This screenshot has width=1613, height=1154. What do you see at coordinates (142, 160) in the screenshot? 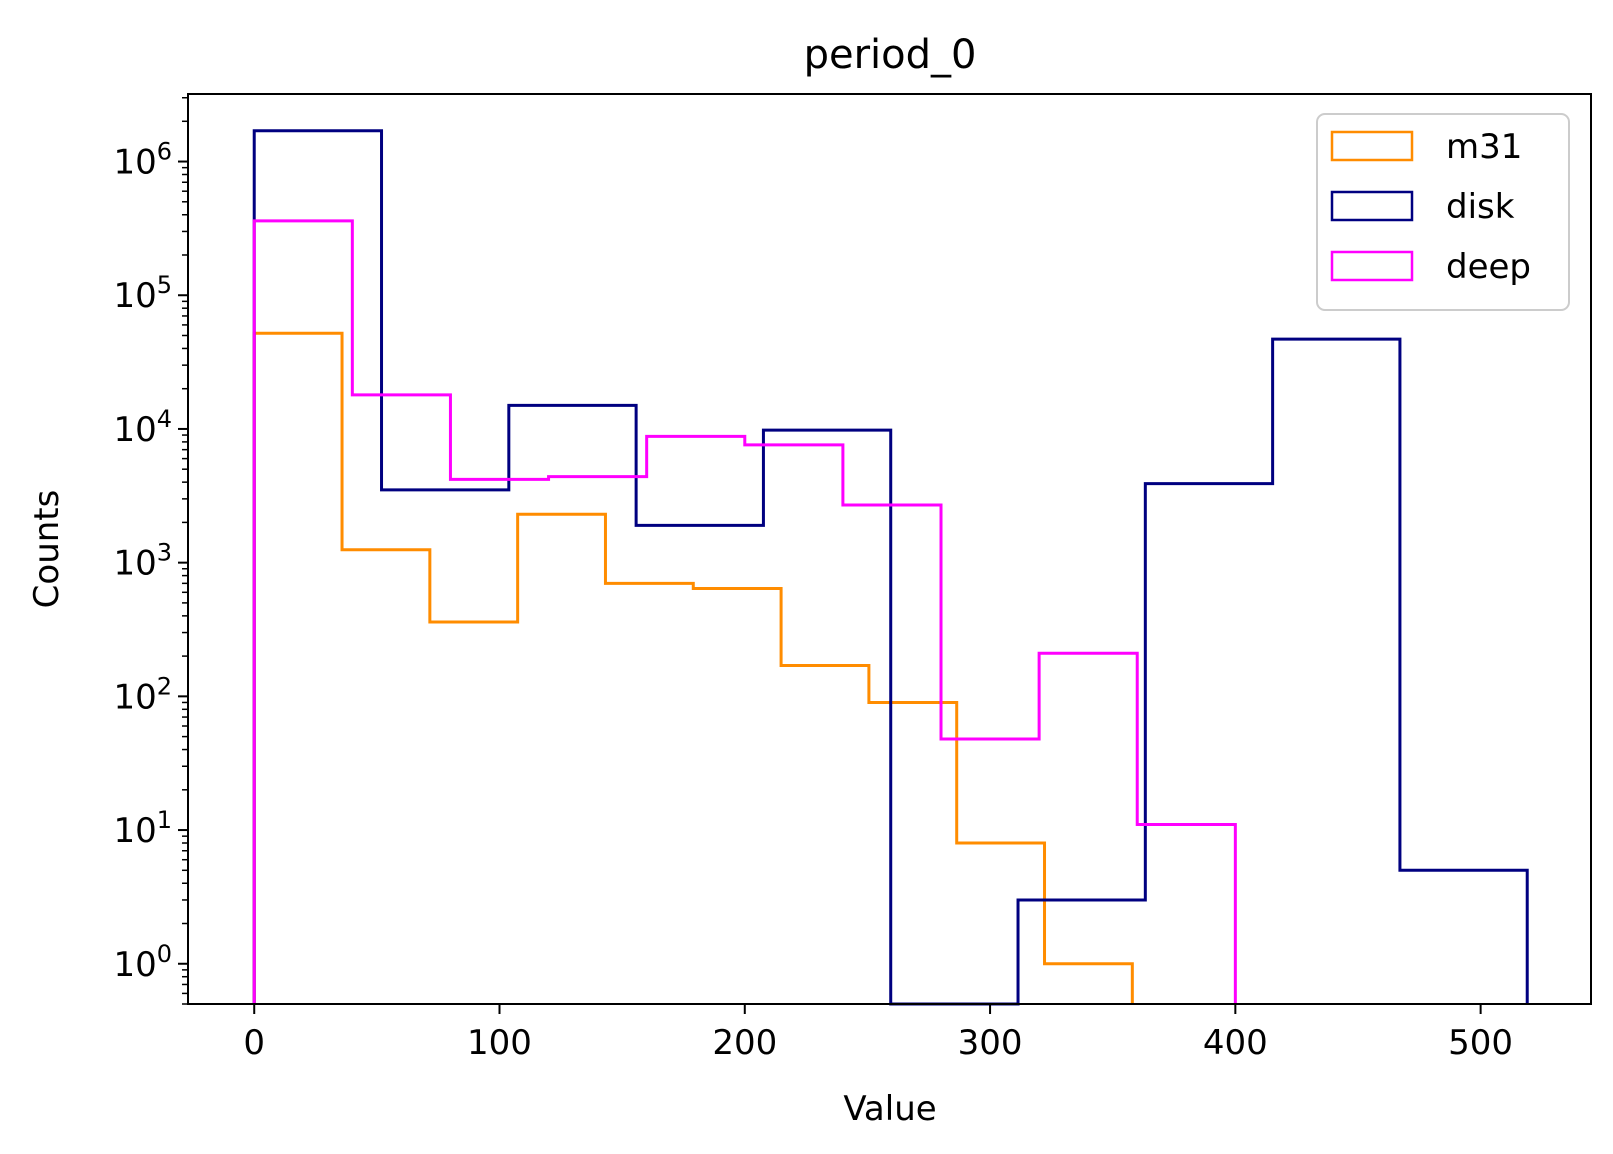
I see `y-tick-label: 10⁶` at bounding box center [142, 160].